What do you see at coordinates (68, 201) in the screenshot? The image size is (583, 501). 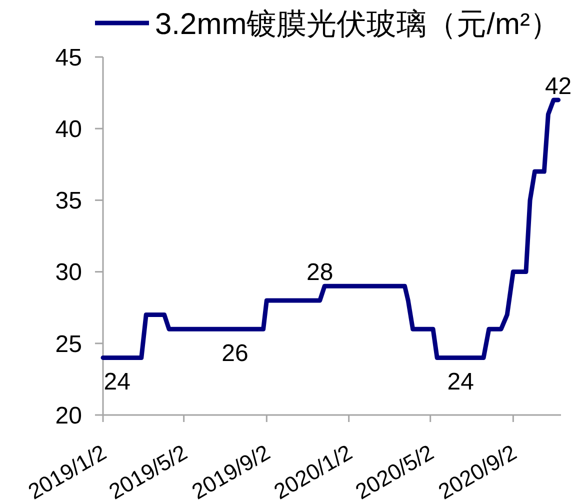 I see `y-tick-label: 35` at bounding box center [68, 201].